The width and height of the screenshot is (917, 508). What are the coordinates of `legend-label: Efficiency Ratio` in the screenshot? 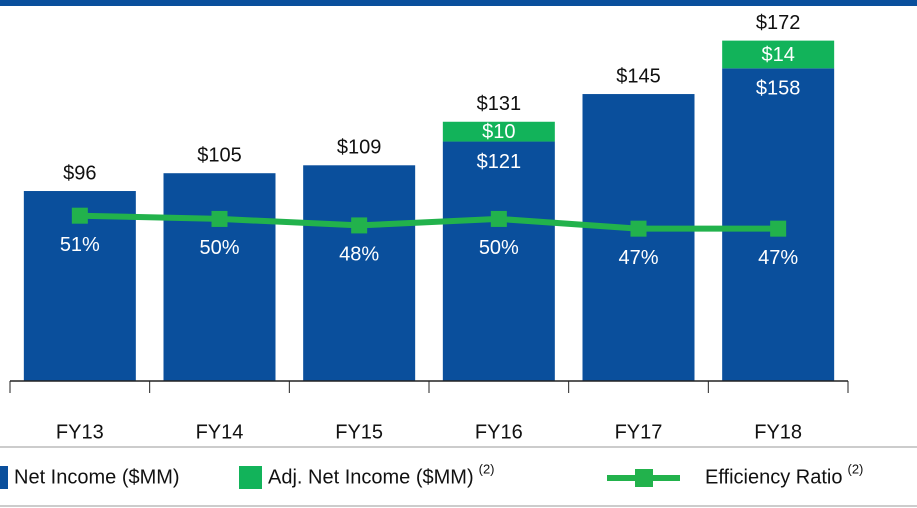 It's located at (773, 477).